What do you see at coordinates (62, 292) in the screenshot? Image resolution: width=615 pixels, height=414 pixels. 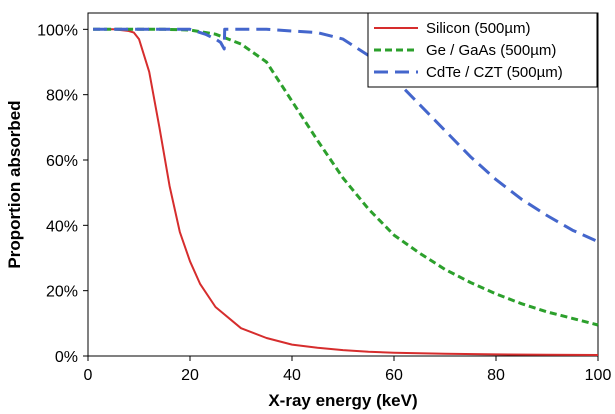 I see `y-tick-label: 20%` at bounding box center [62, 292].